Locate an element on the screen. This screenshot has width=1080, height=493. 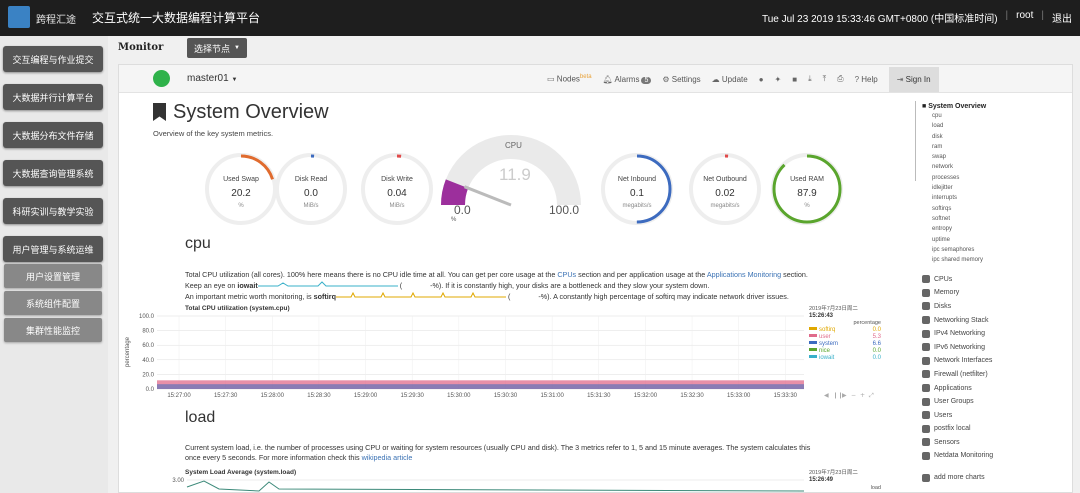
menu-subitem-interrupts: interrupts is located at coordinates (945, 198).